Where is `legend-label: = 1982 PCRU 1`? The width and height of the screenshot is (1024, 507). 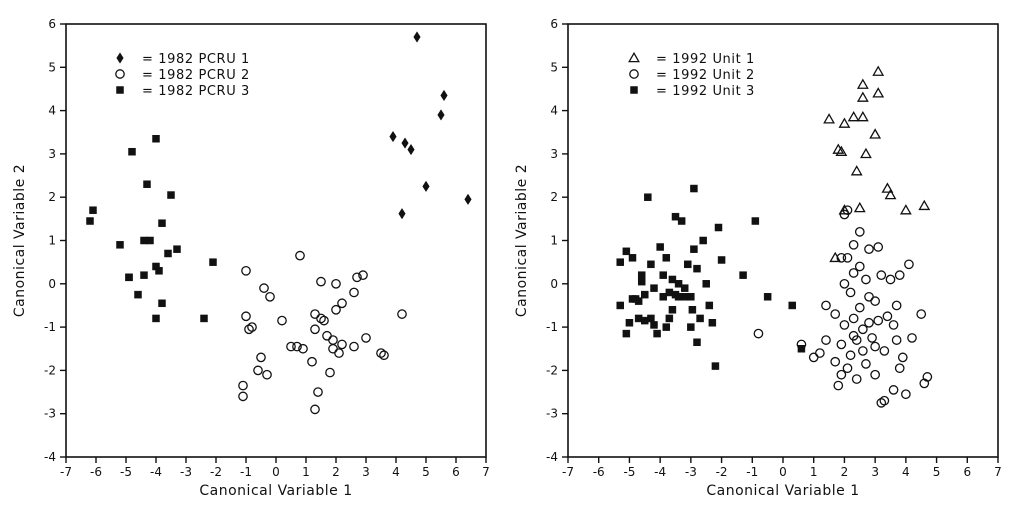
legend-label: = 1982 PCRU 1 is located at coordinates (196, 59).